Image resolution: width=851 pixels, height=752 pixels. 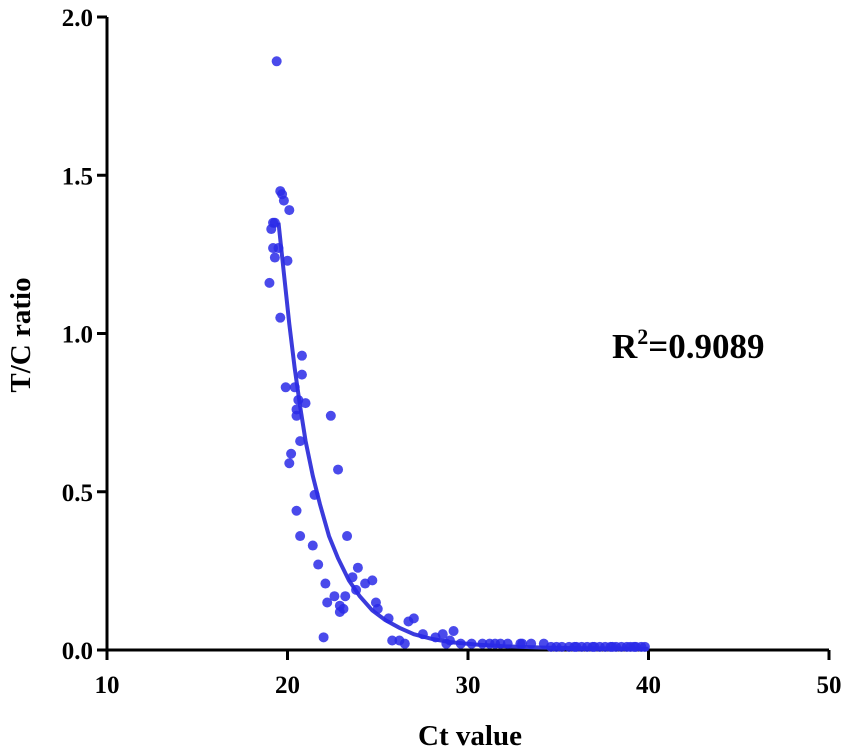 I want to click on r-squared-superscript: 2, so click(x=642, y=336).